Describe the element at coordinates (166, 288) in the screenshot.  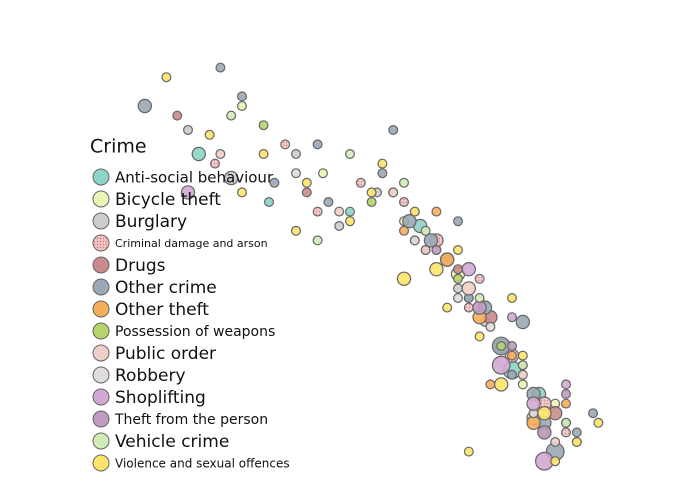
I see `legend-label: Other crime` at that location.